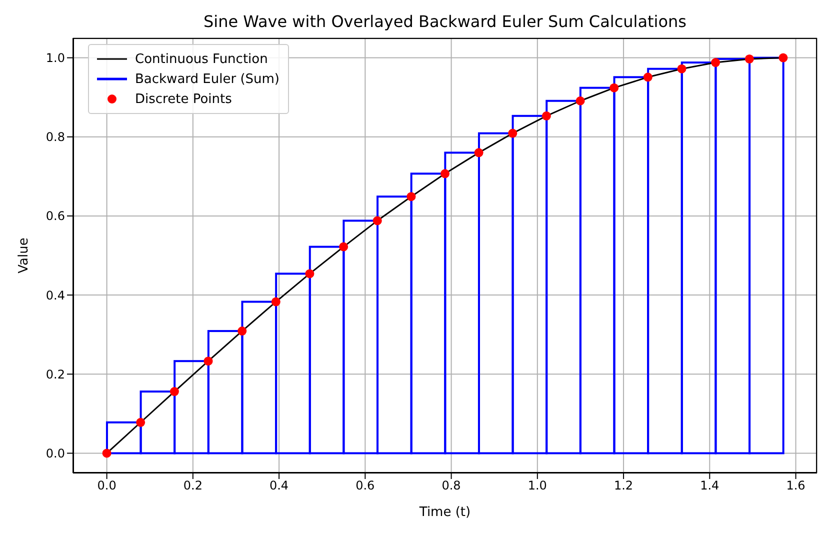  I want to click on x-tick-label: 1.4, so click(710, 485).